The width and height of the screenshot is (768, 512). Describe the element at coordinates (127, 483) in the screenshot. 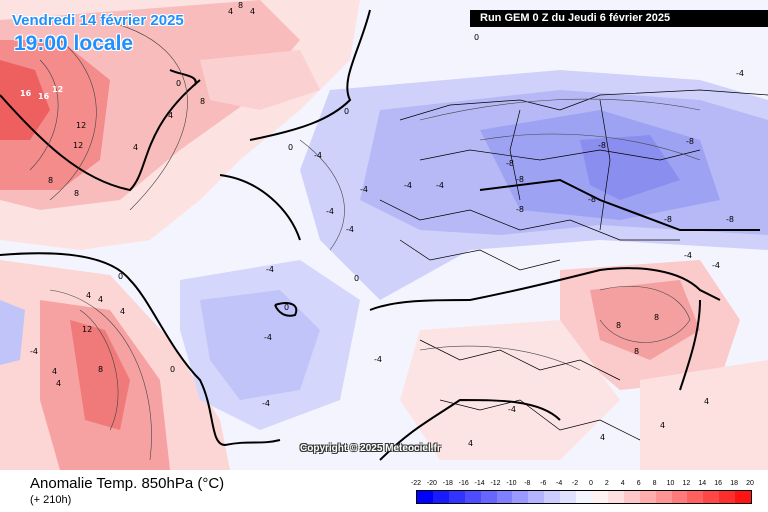

I see `product-title: Anomalie Temp. 850hPa (°C)` at that location.